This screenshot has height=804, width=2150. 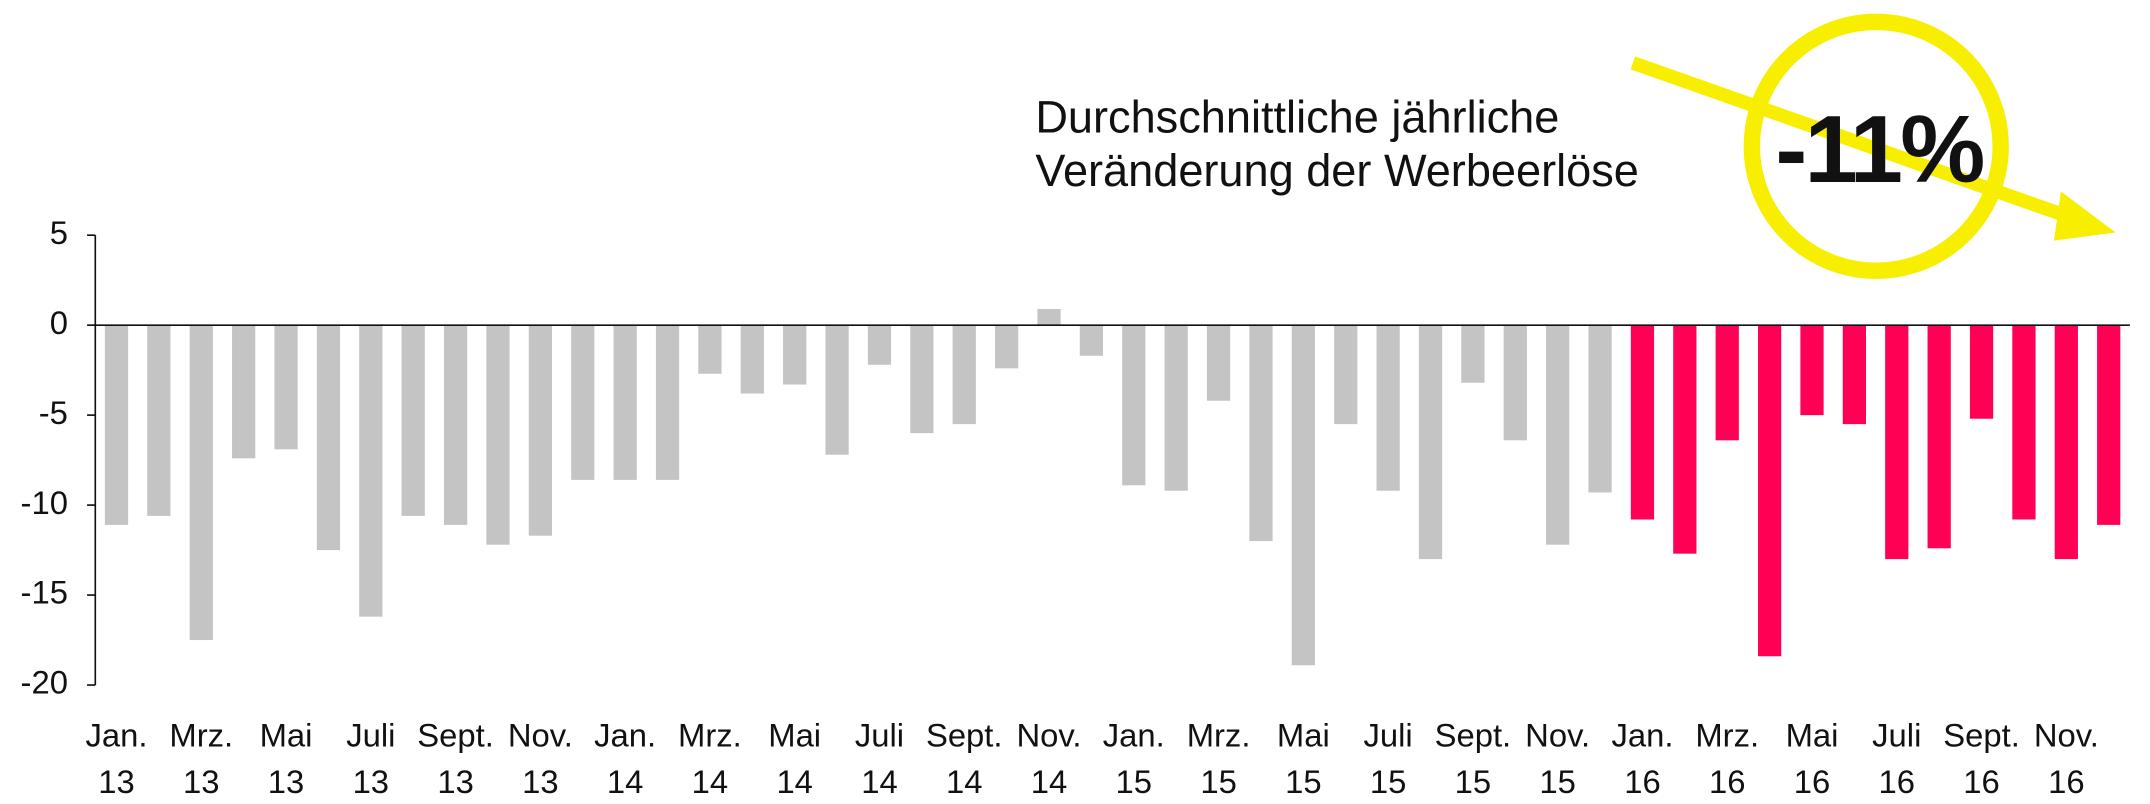 What do you see at coordinates (53, 412) in the screenshot?
I see `y-tick-label: -5` at bounding box center [53, 412].